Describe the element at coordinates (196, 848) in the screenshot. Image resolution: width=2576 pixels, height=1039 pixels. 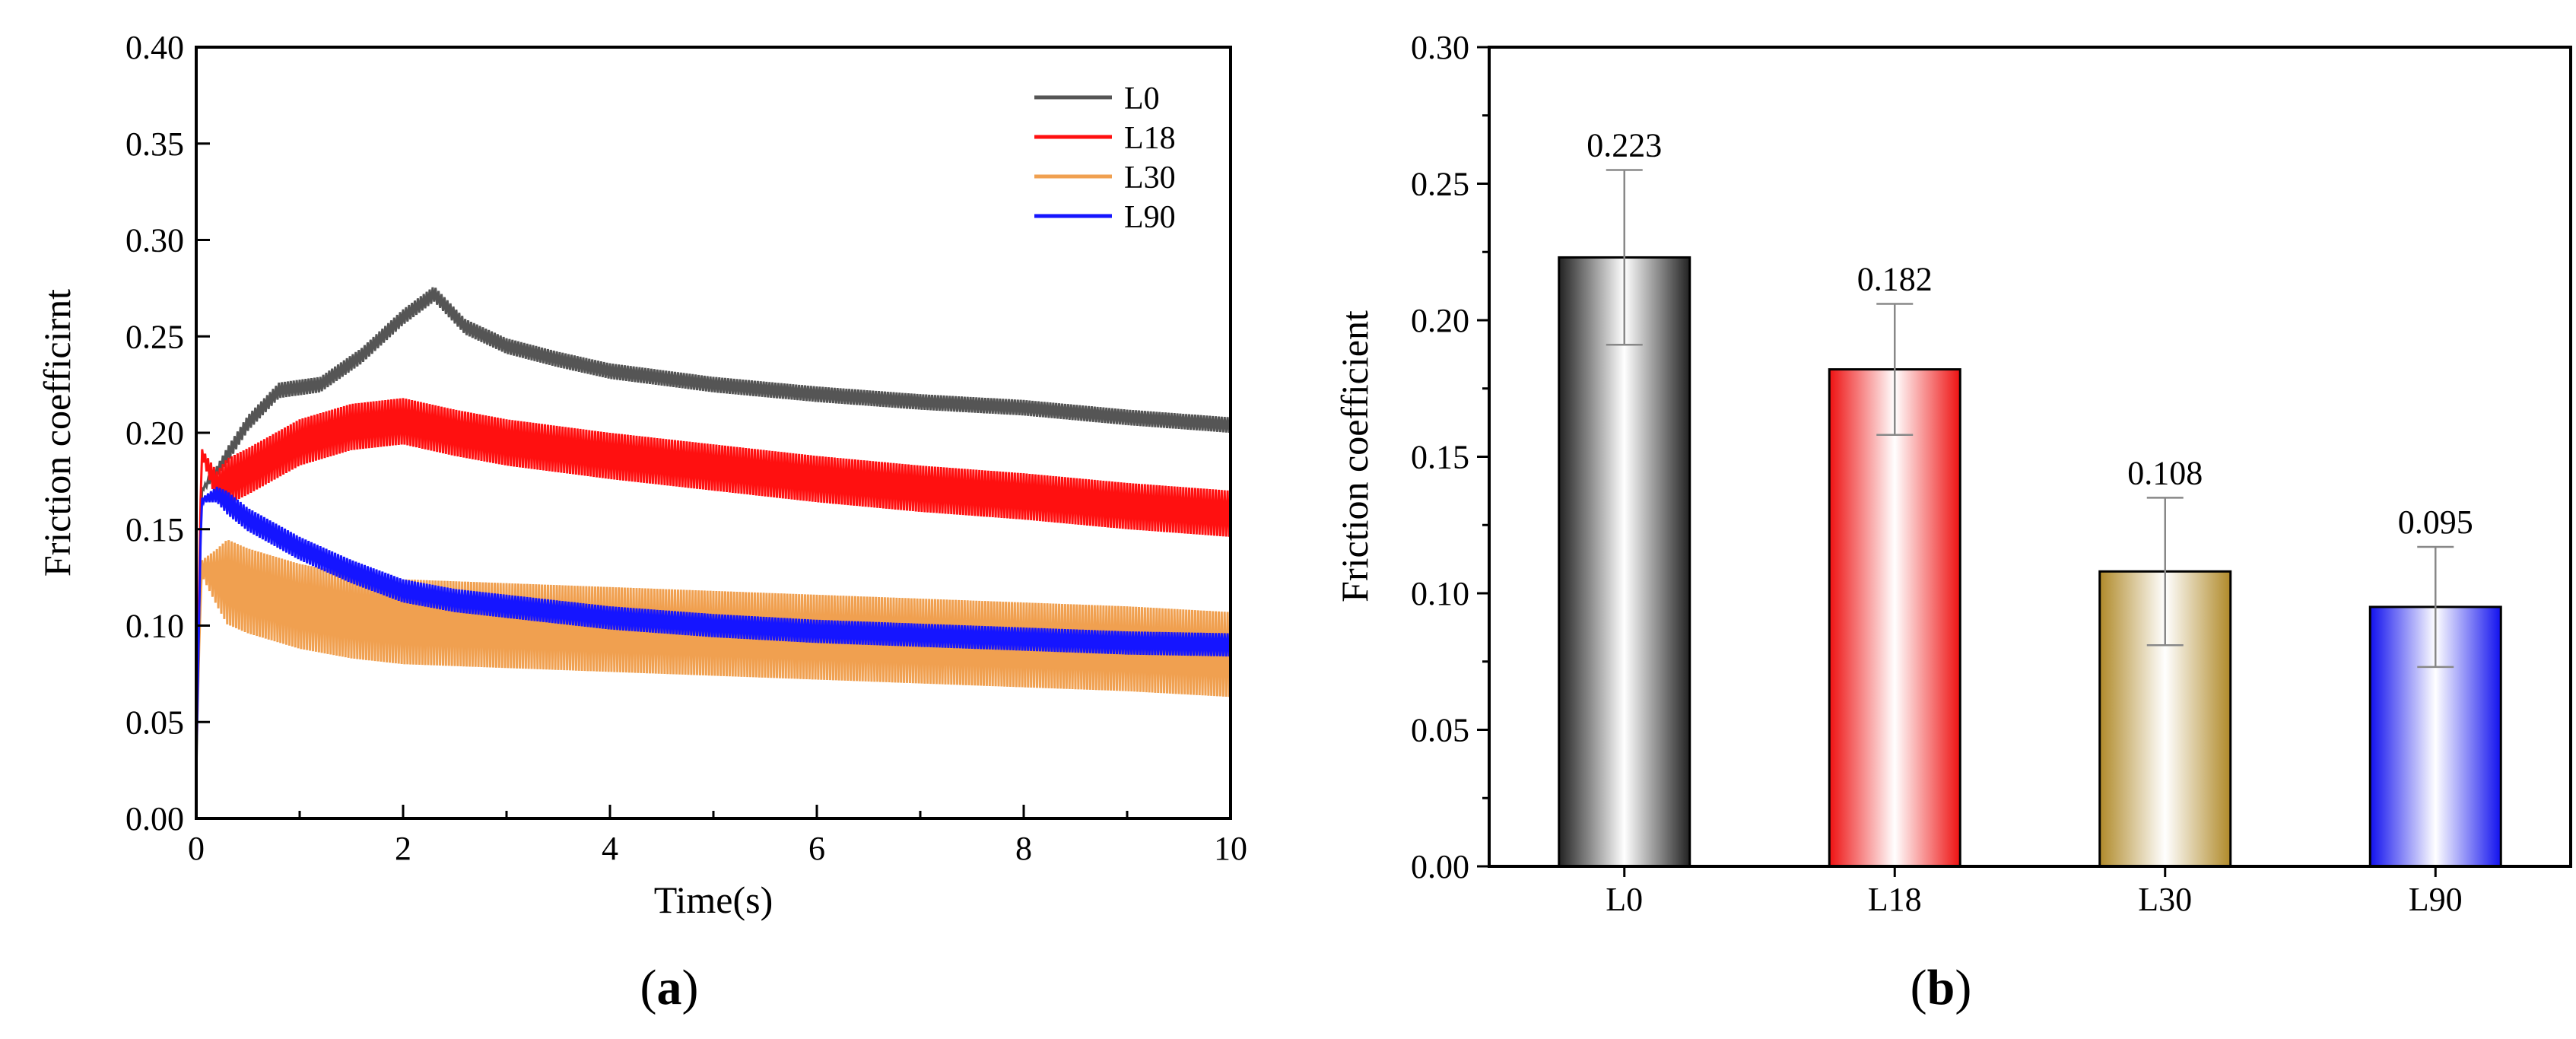
I see `x-tick-label: 0` at that location.